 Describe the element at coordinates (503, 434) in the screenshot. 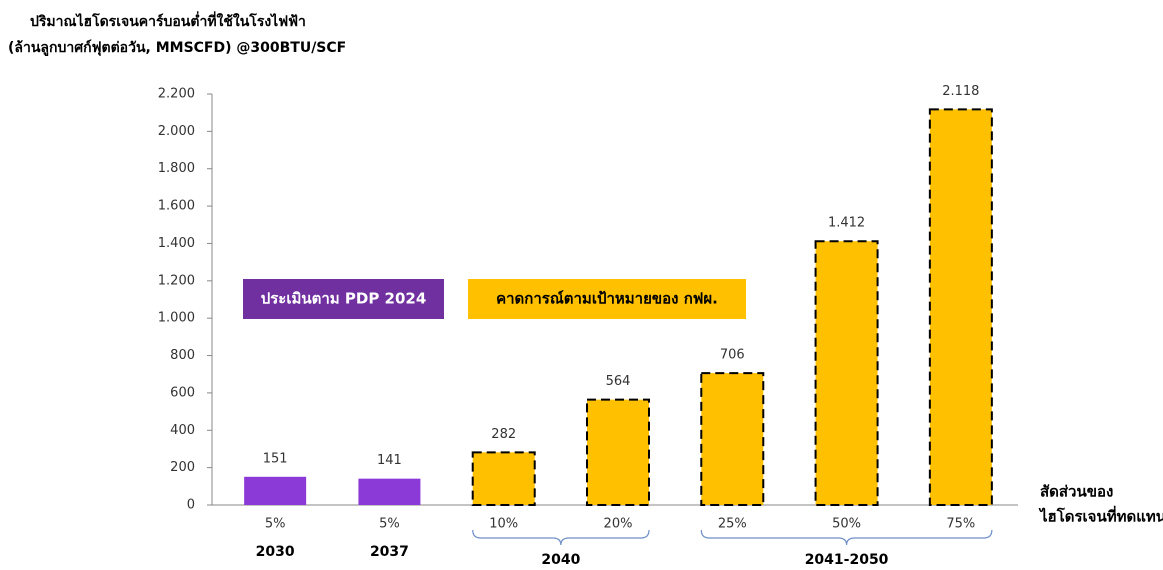

I see `value-label: 282` at that location.